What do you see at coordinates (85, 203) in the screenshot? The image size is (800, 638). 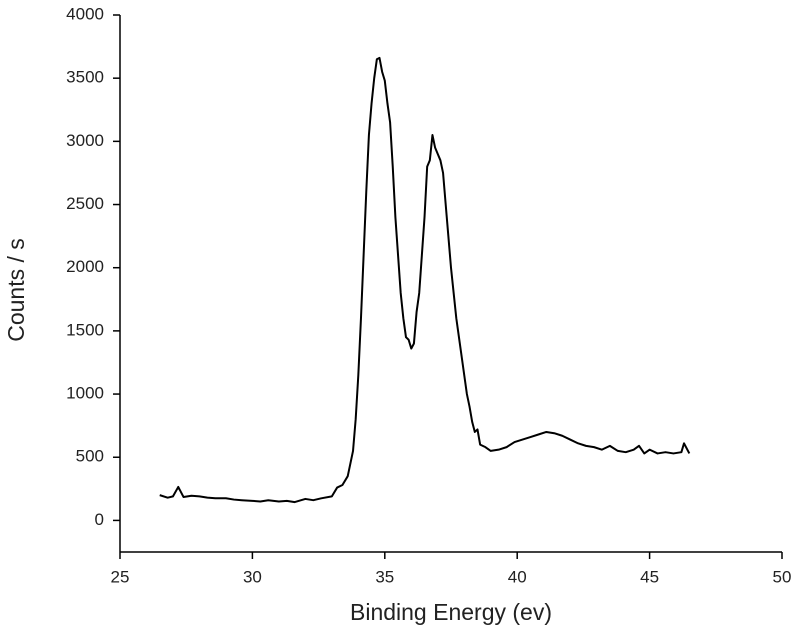 I see `y-tick-label: 2500` at bounding box center [85, 203].